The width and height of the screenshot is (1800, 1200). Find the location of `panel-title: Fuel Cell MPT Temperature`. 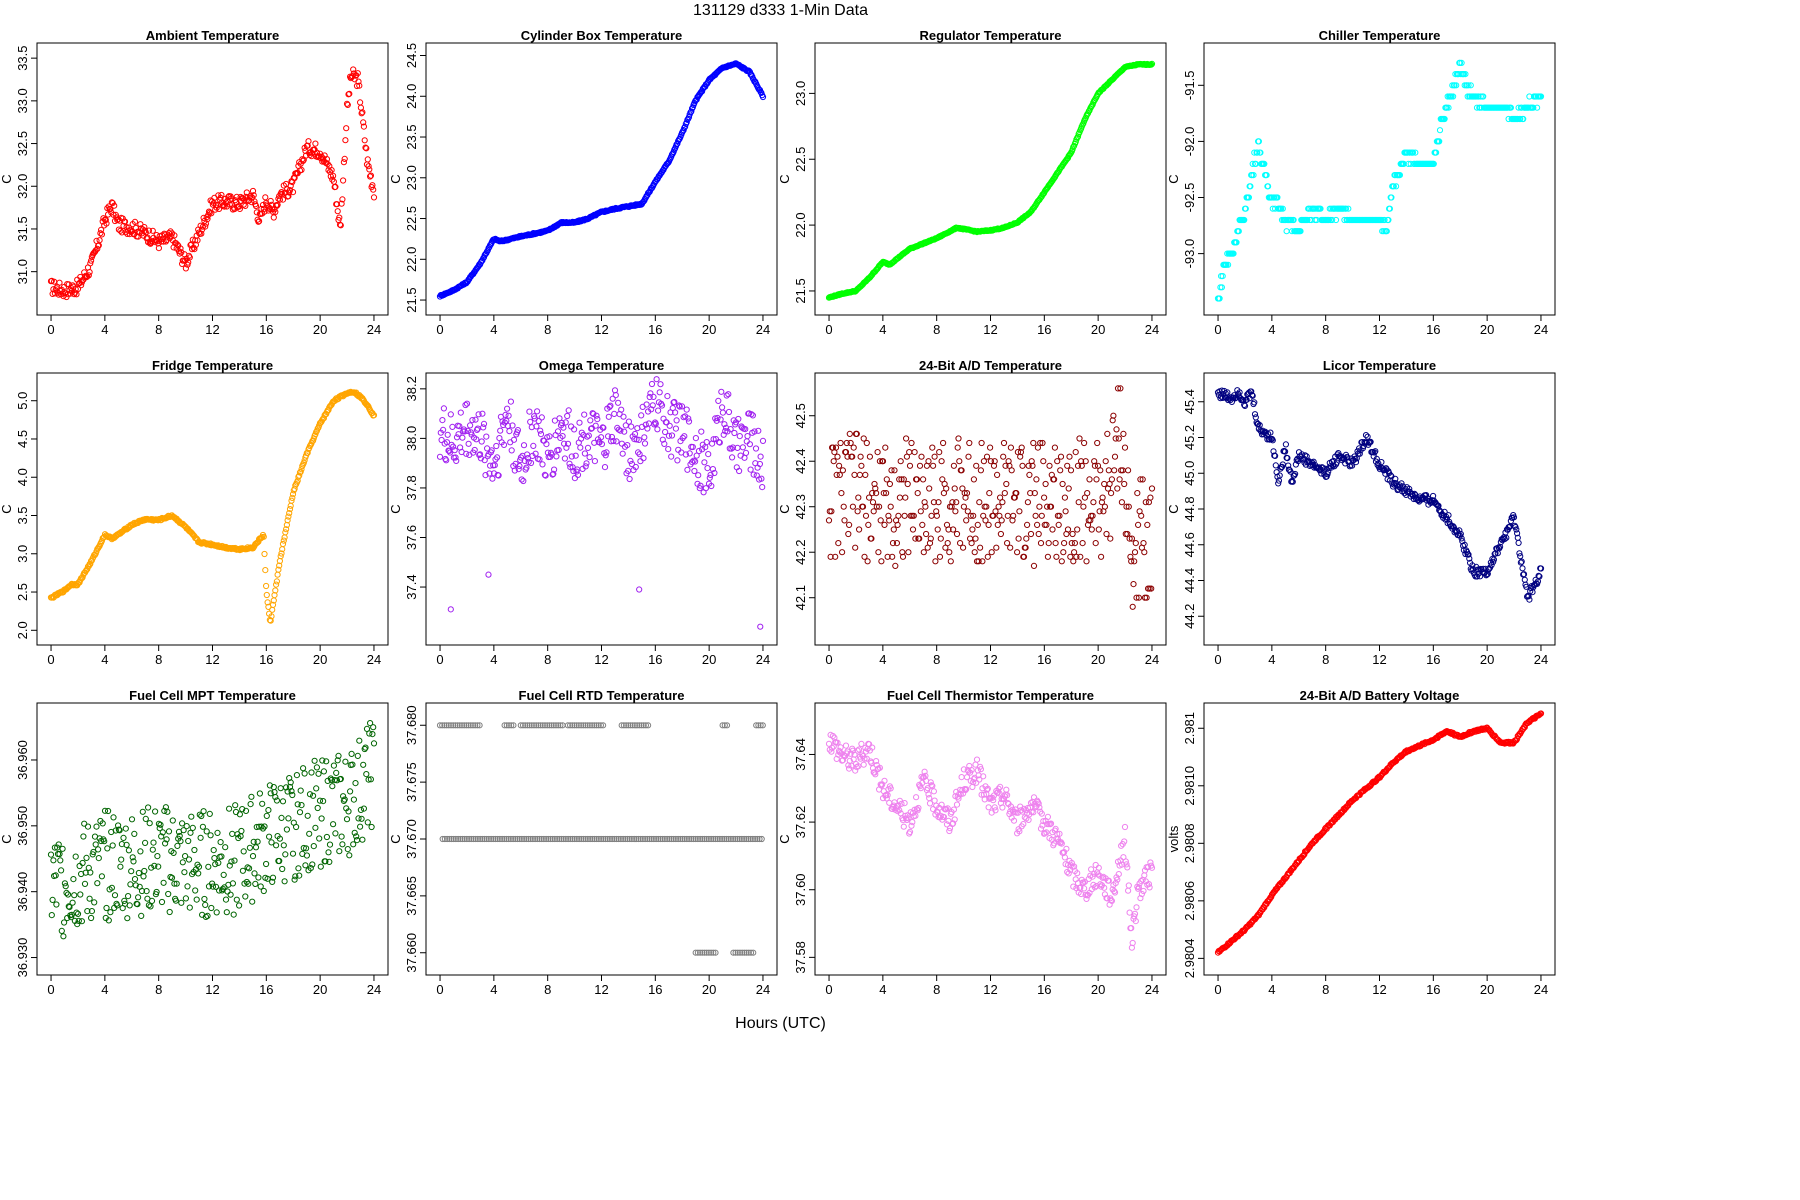

panel-title: Fuel Cell MPT Temperature is located at coordinates (212, 695).